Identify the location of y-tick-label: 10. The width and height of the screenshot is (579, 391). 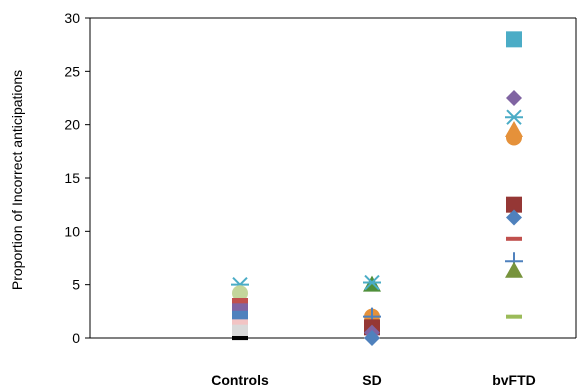
(72, 231).